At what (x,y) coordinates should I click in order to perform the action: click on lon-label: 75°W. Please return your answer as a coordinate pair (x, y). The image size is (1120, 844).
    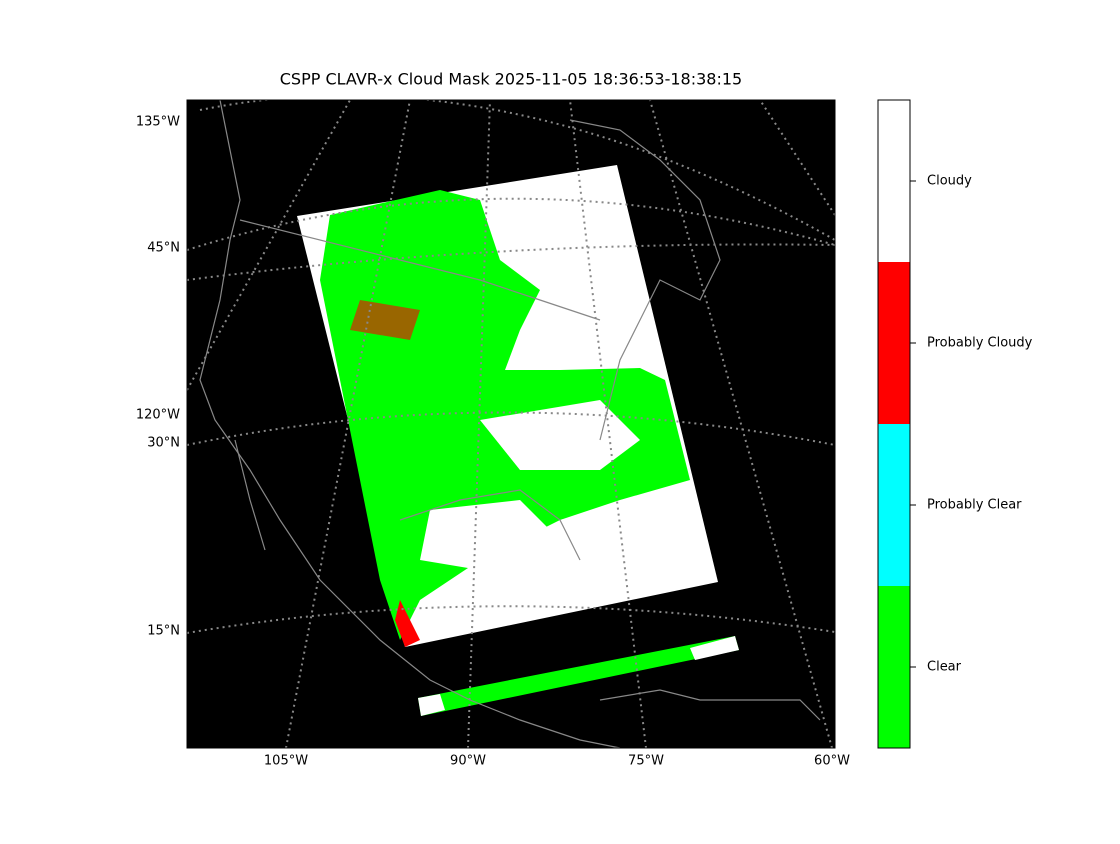
    Looking at the image, I should click on (646, 761).